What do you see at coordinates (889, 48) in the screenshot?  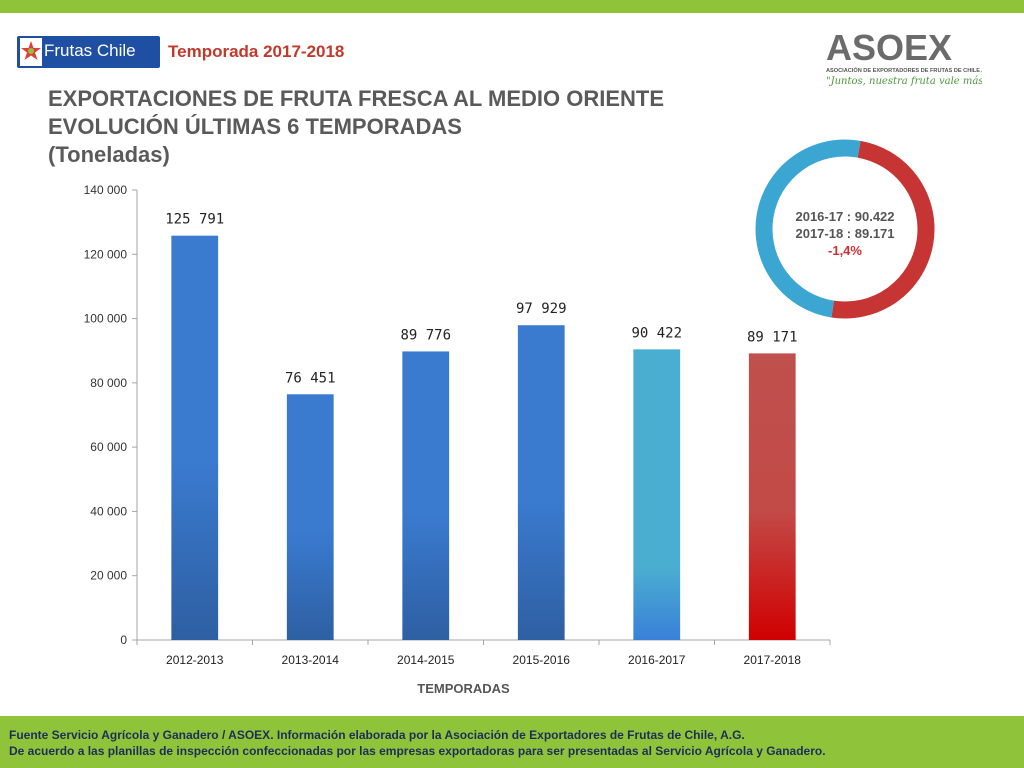 I see `asoex-logo-name: ASOEX` at bounding box center [889, 48].